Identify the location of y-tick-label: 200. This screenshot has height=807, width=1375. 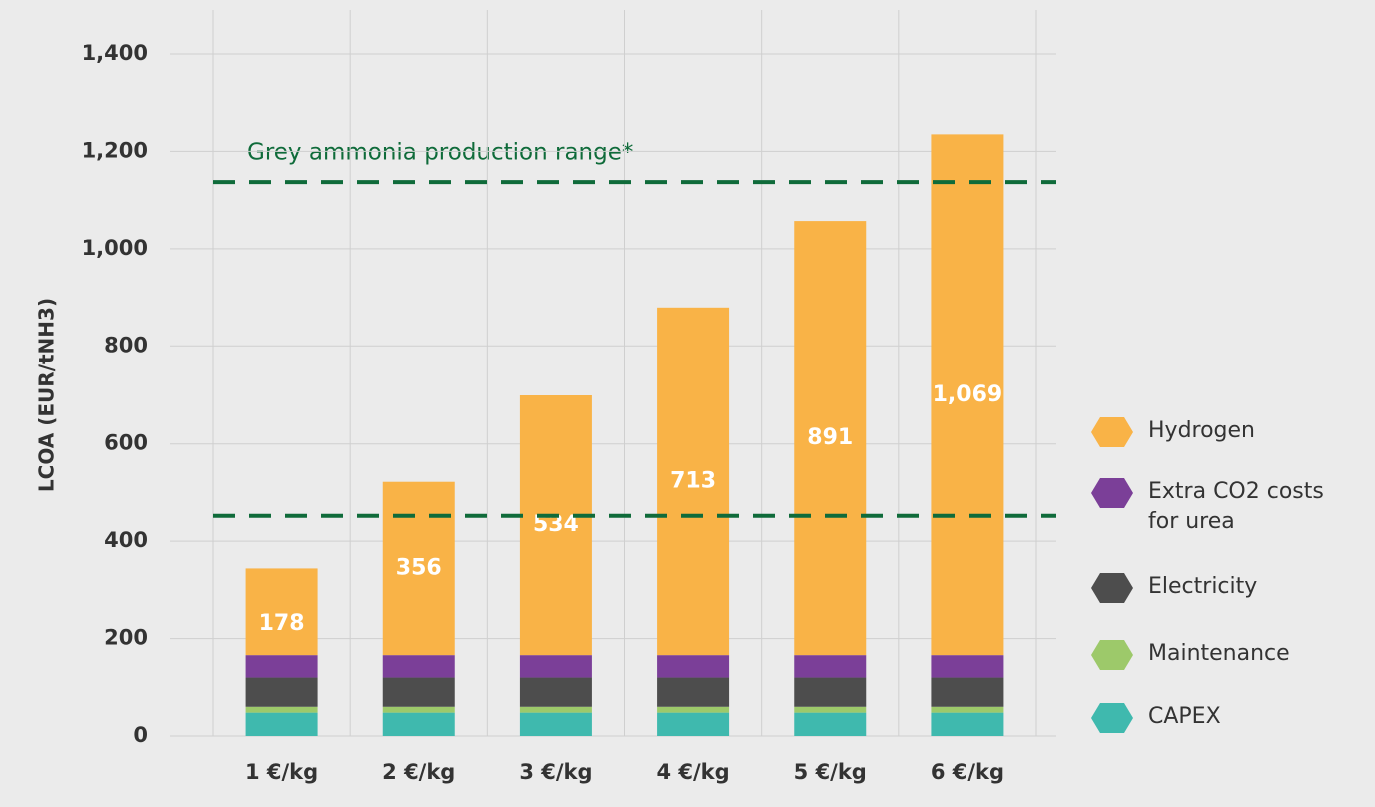
(126, 638).